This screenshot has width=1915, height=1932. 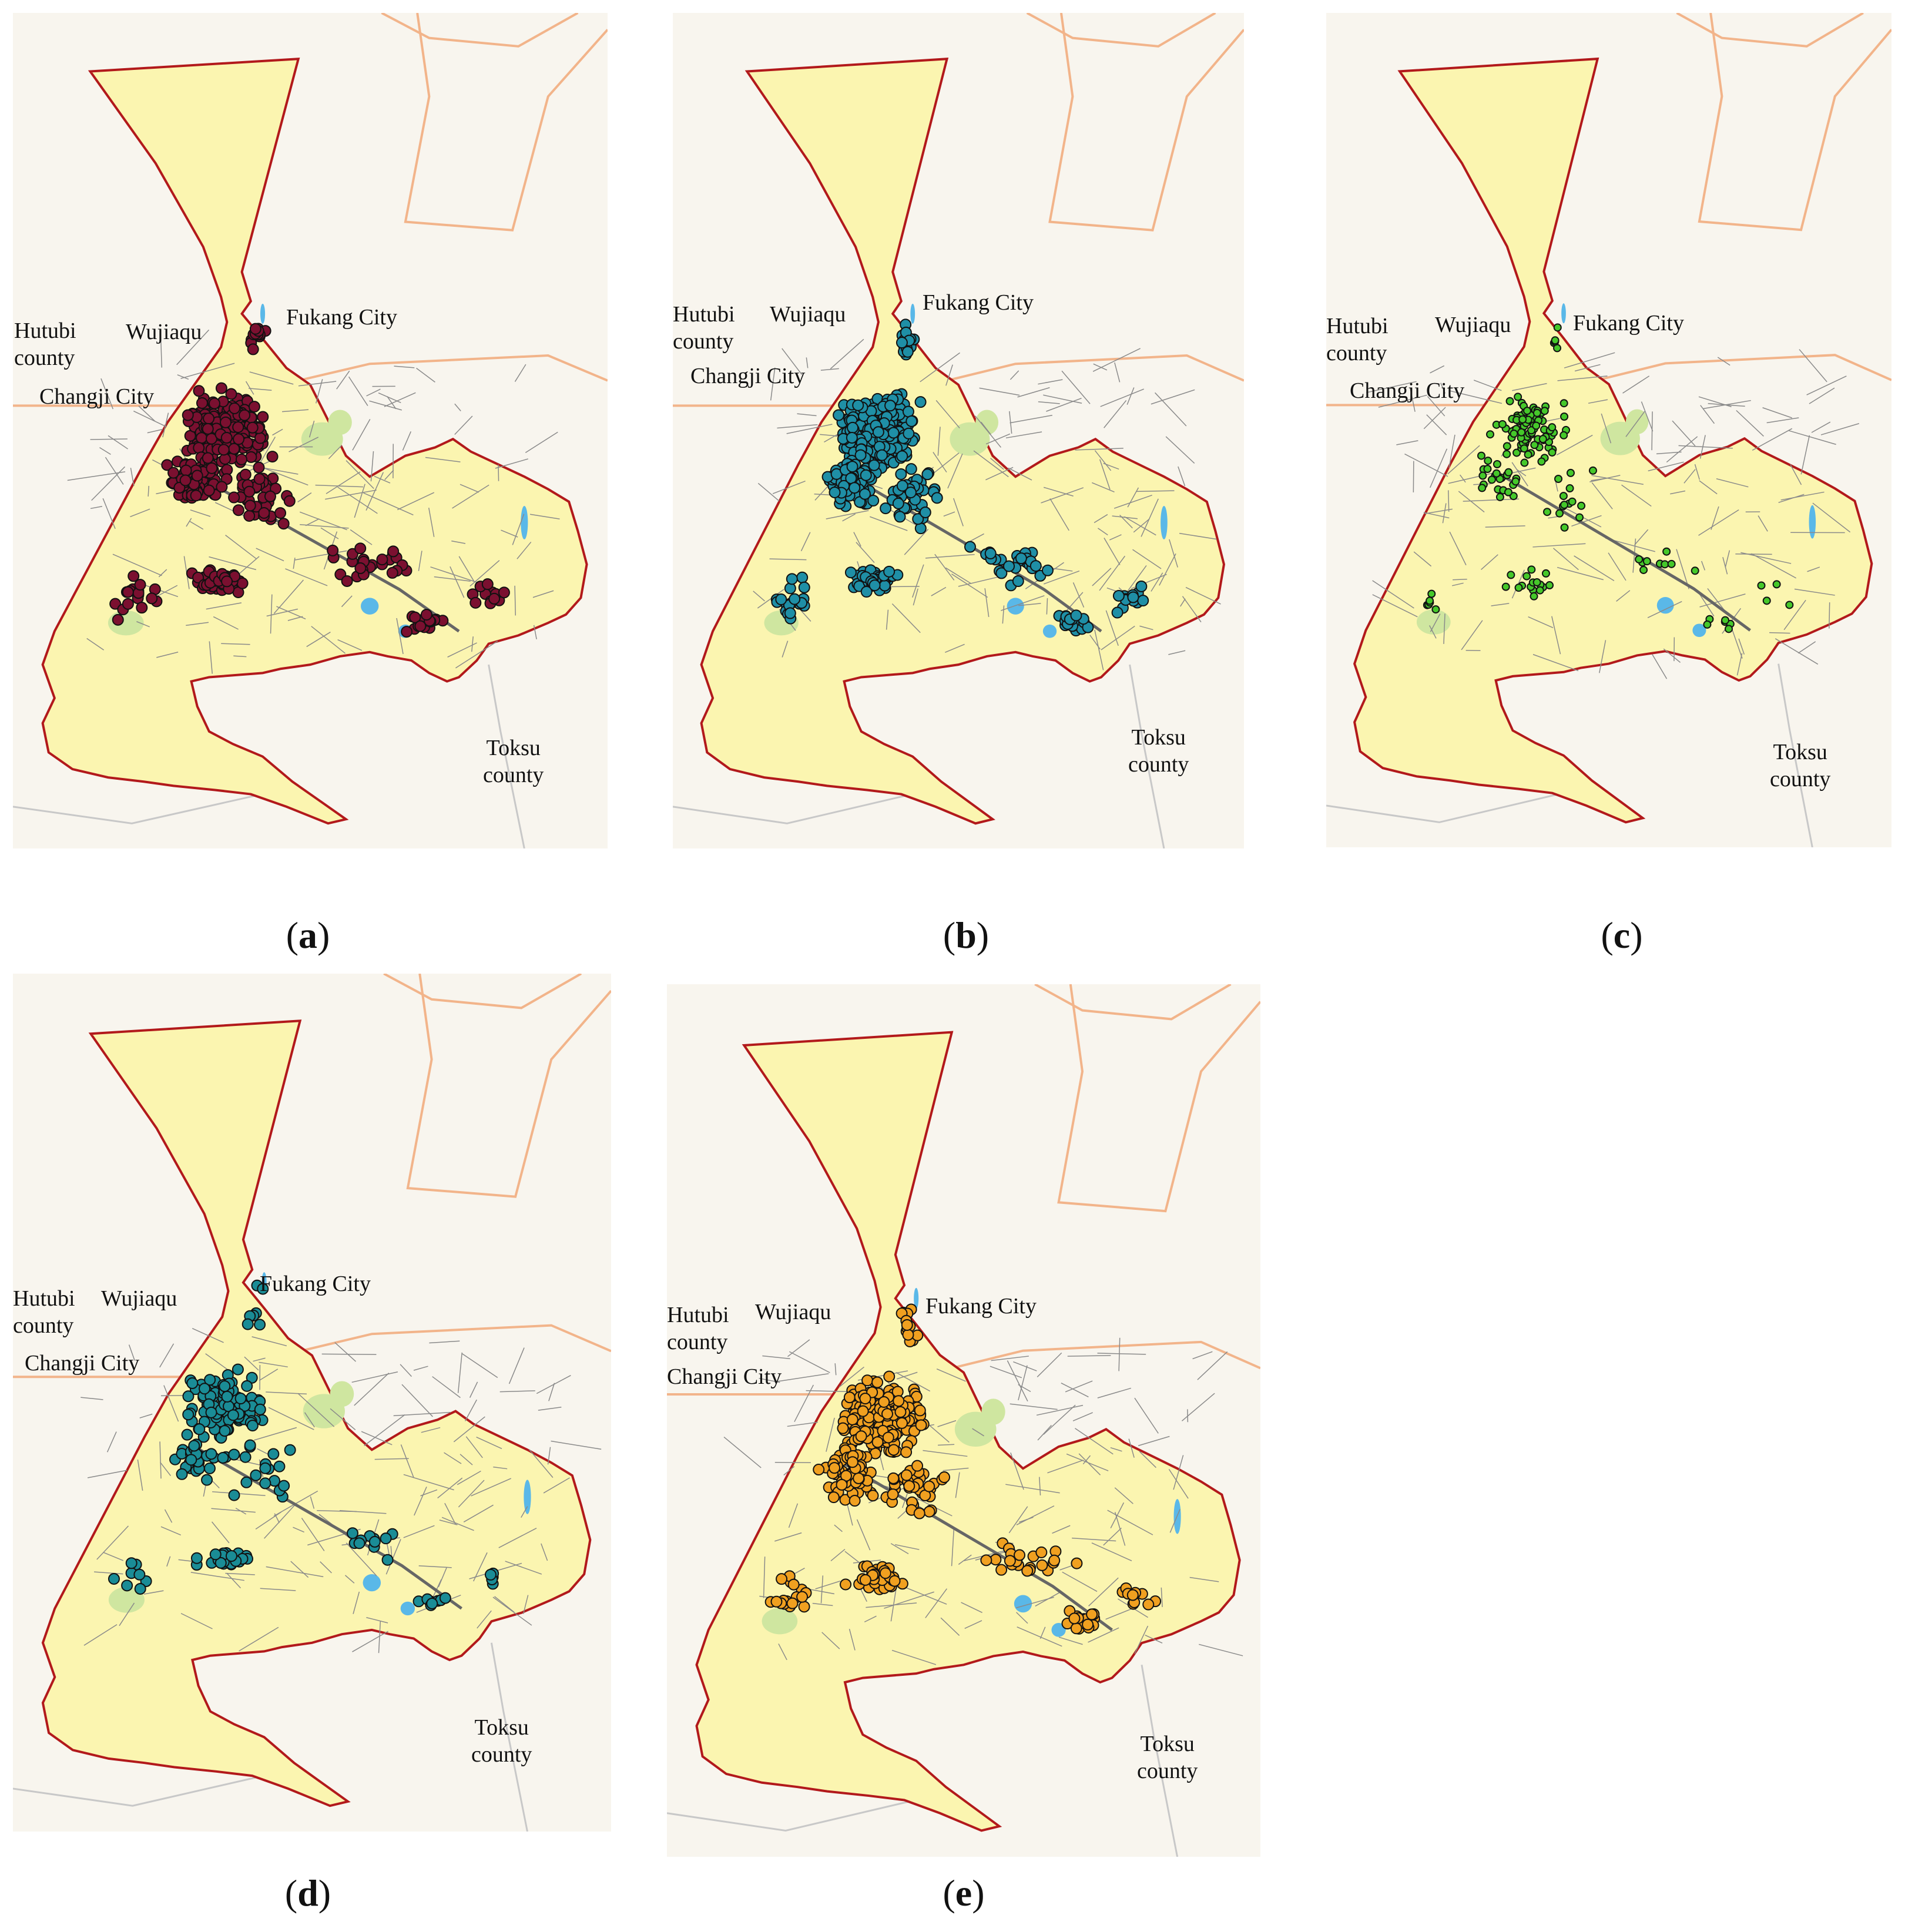 What do you see at coordinates (966, 935) in the screenshot?
I see `caption-b: (b)` at bounding box center [966, 935].